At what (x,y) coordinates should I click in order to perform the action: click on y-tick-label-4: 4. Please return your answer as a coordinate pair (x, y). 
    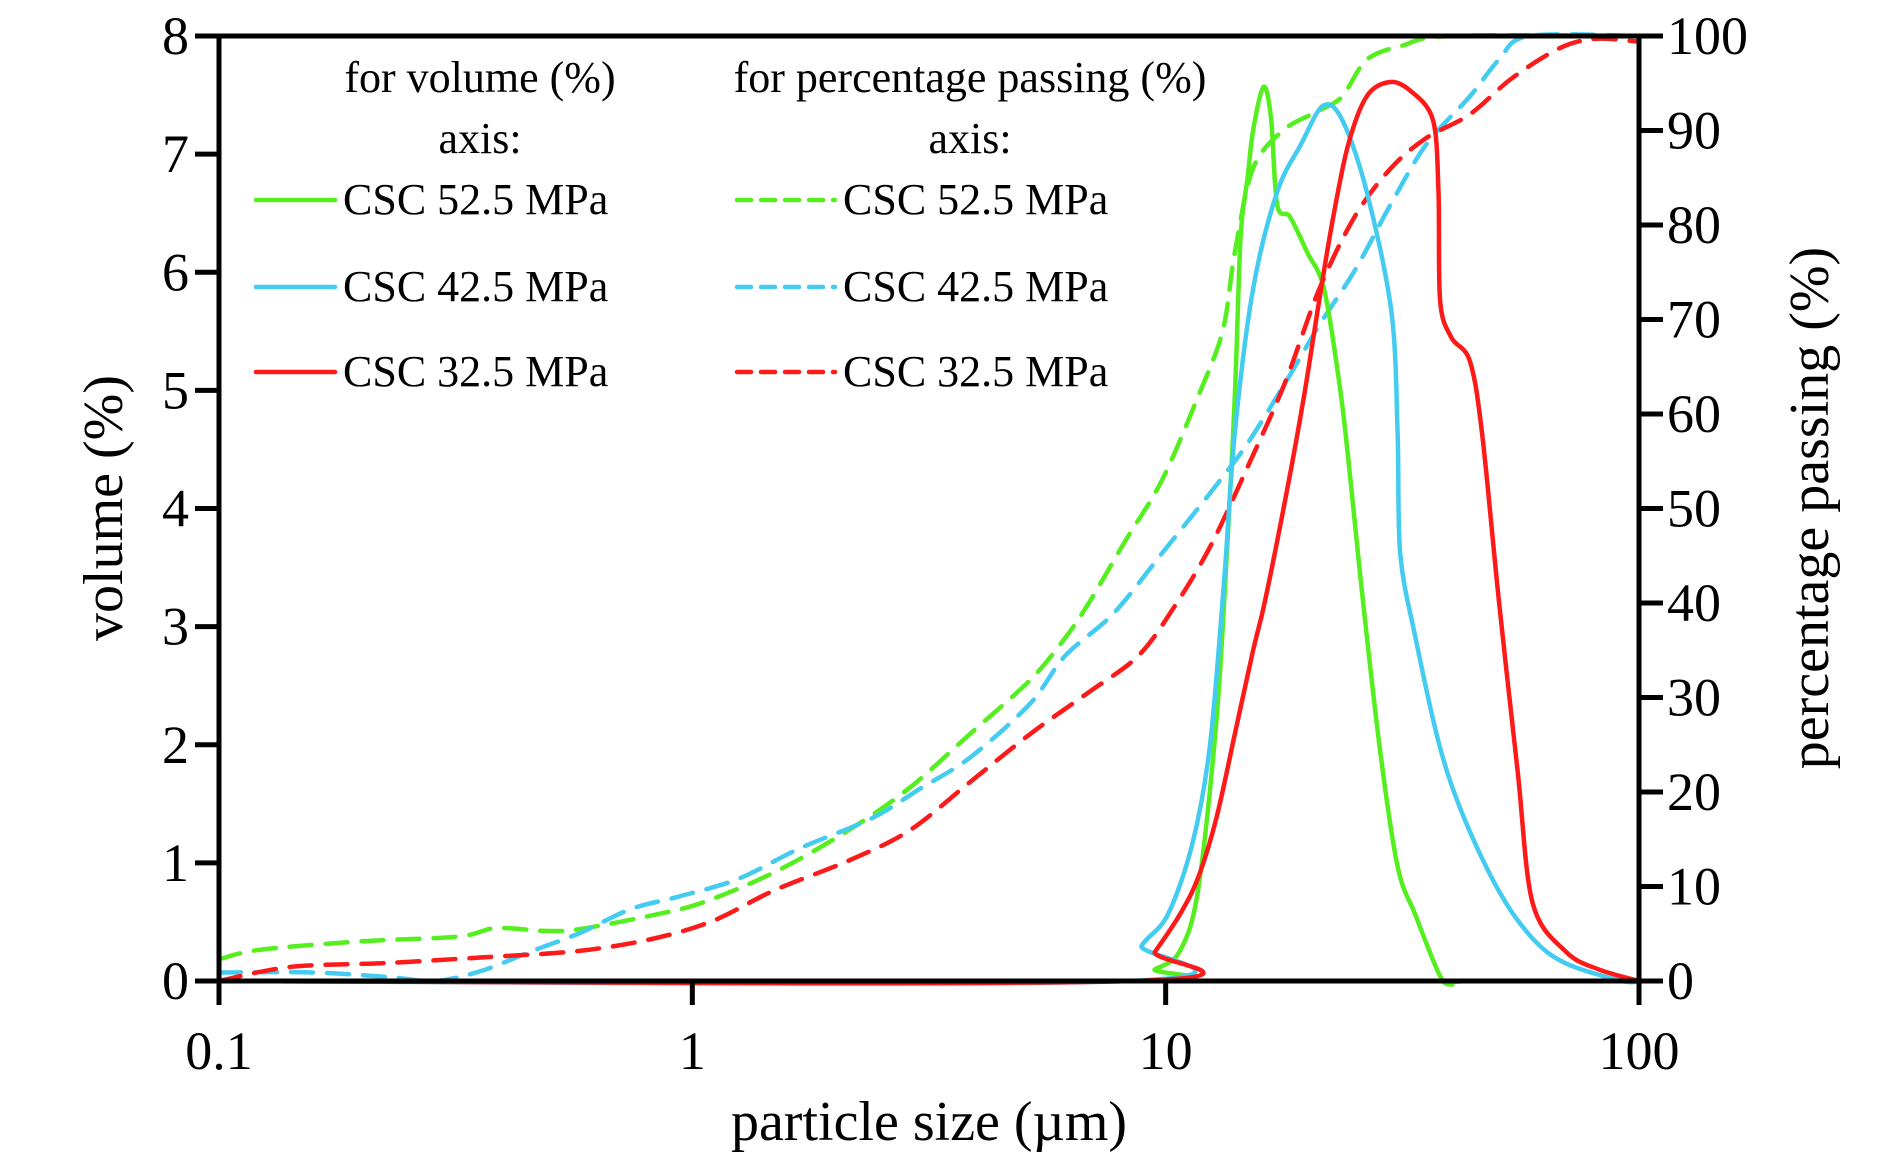
    Looking at the image, I should click on (175, 509).